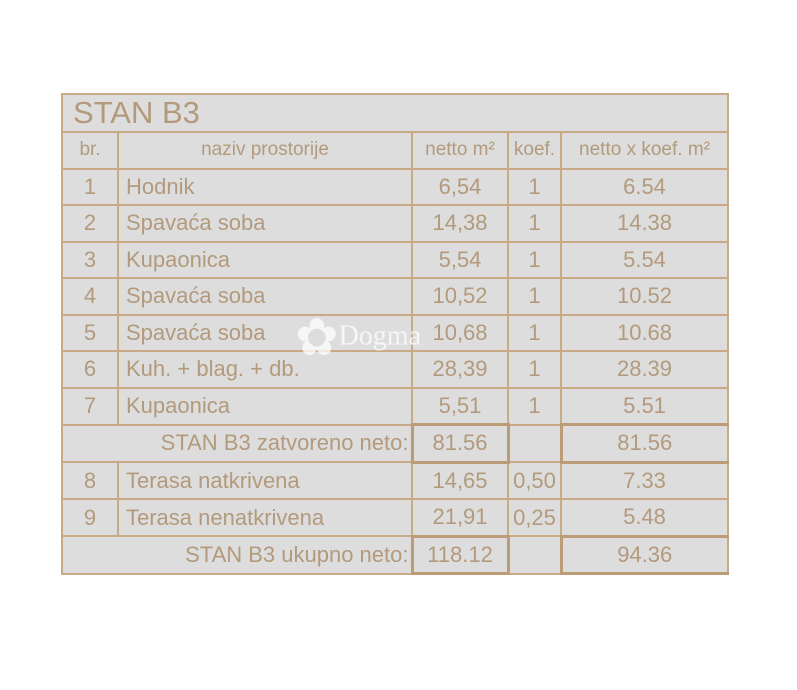 This screenshot has height=690, width=797. What do you see at coordinates (534, 443) in the screenshot?
I see `closed-total-koef` at bounding box center [534, 443].